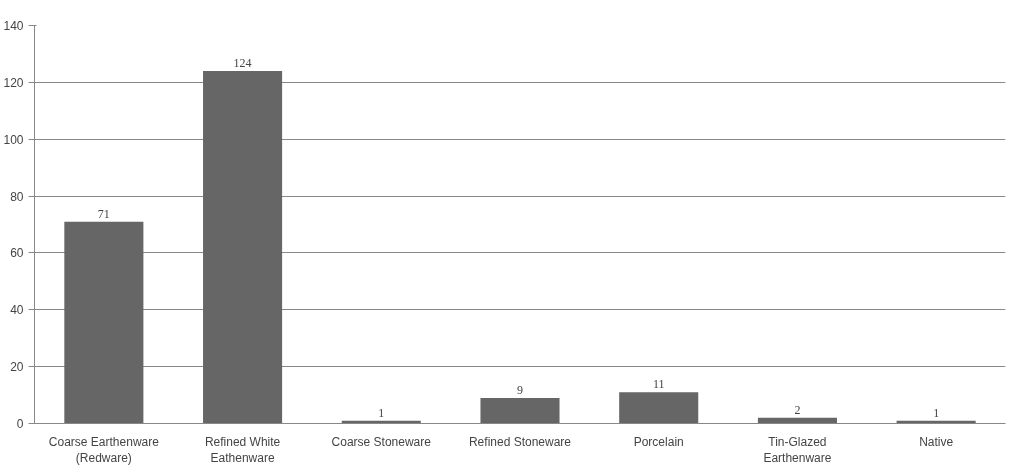 The width and height of the screenshot is (1021, 474). I want to click on y-tick-label: 140, so click(13, 26).